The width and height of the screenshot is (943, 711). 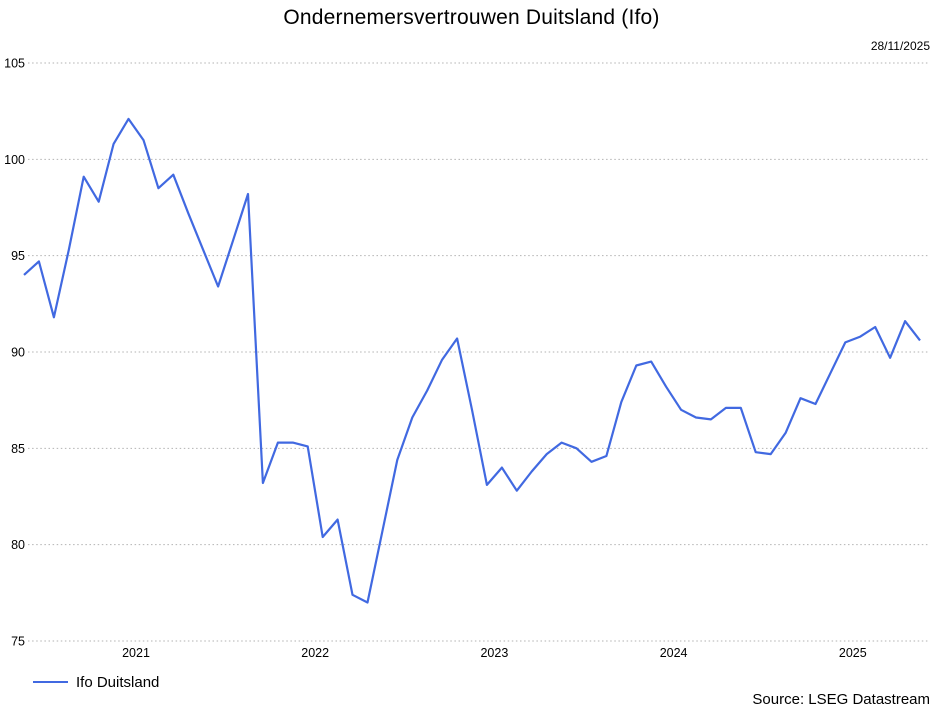 I want to click on y-axis-label: 75, so click(x=18, y=642).